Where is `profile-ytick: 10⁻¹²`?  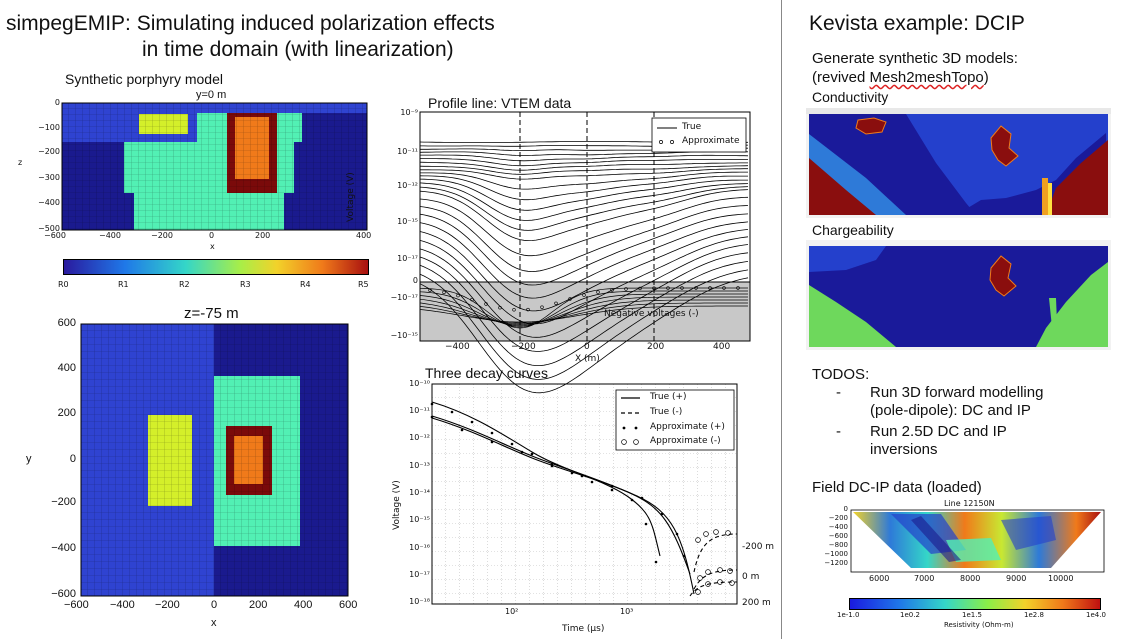
profile-ytick: 10⁻¹² is located at coordinates (407, 185).